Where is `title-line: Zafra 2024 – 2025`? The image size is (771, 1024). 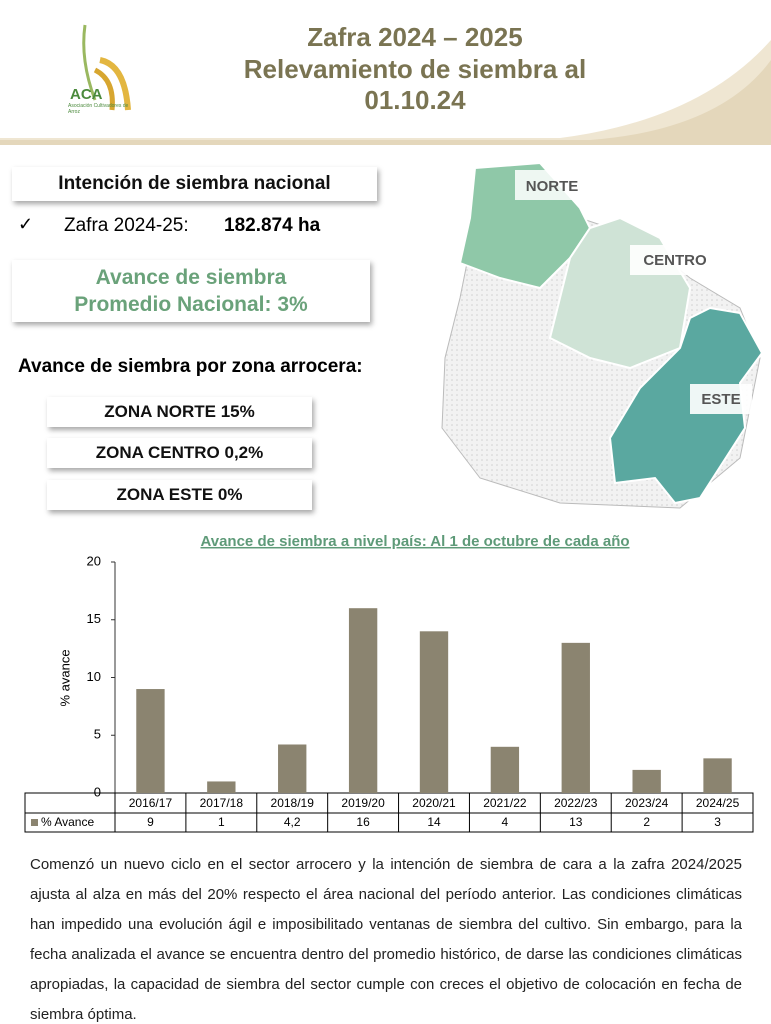
title-line: Zafra 2024 – 2025 is located at coordinates (415, 37).